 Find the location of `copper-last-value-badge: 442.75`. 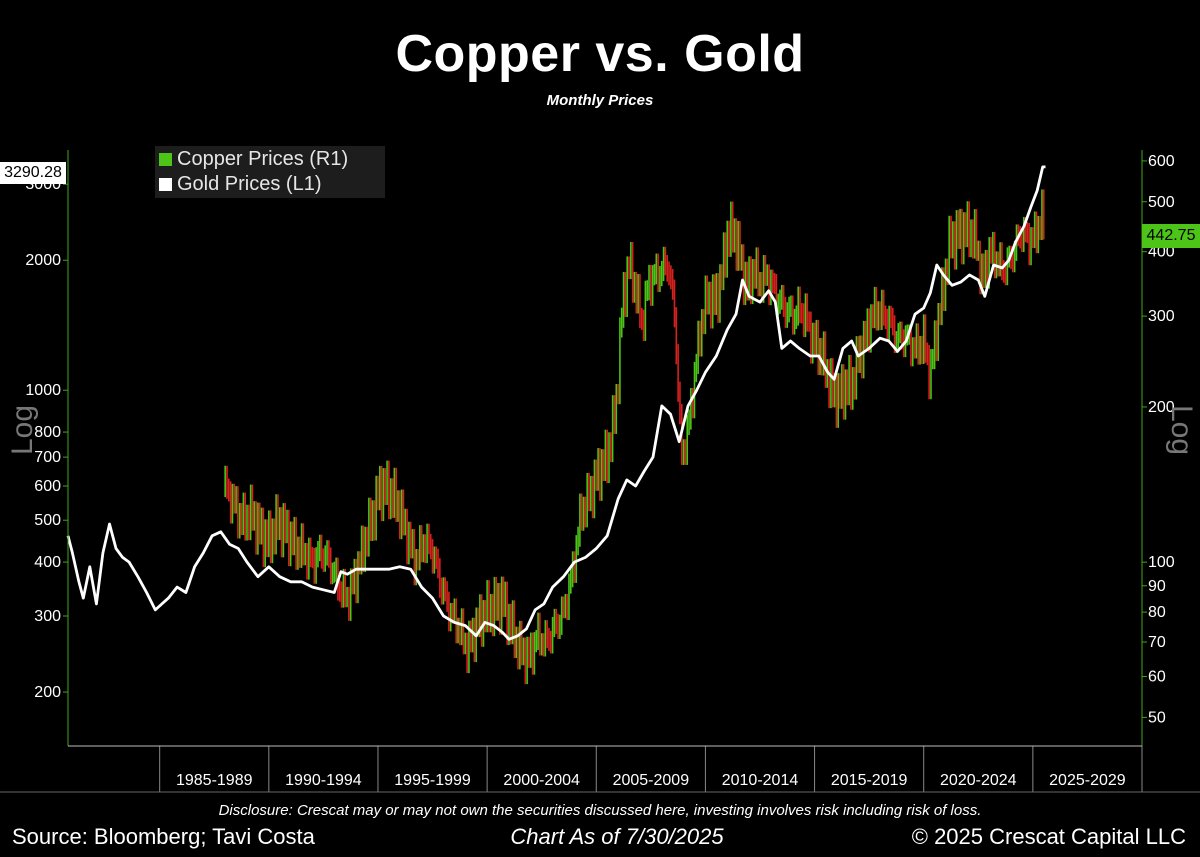

copper-last-value-badge: 442.75 is located at coordinates (1171, 236).